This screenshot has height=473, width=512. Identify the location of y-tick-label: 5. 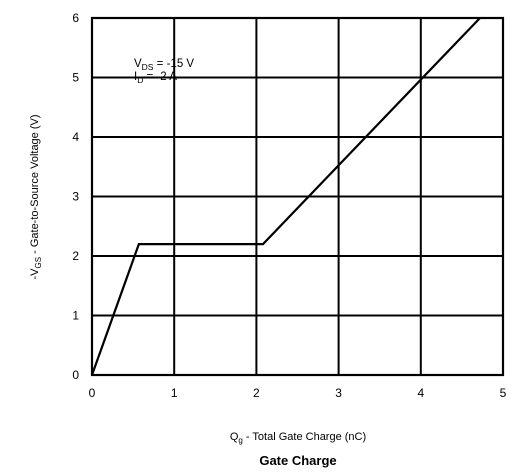
(75, 78).